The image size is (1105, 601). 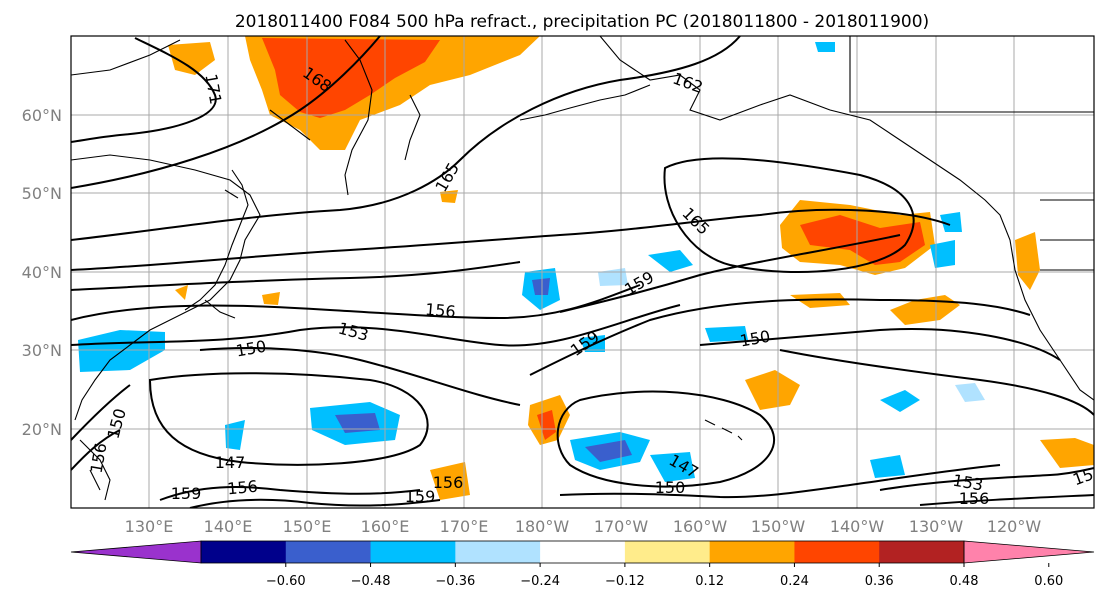 I want to click on precip-area-positive-se, so click(x=1067, y=453).